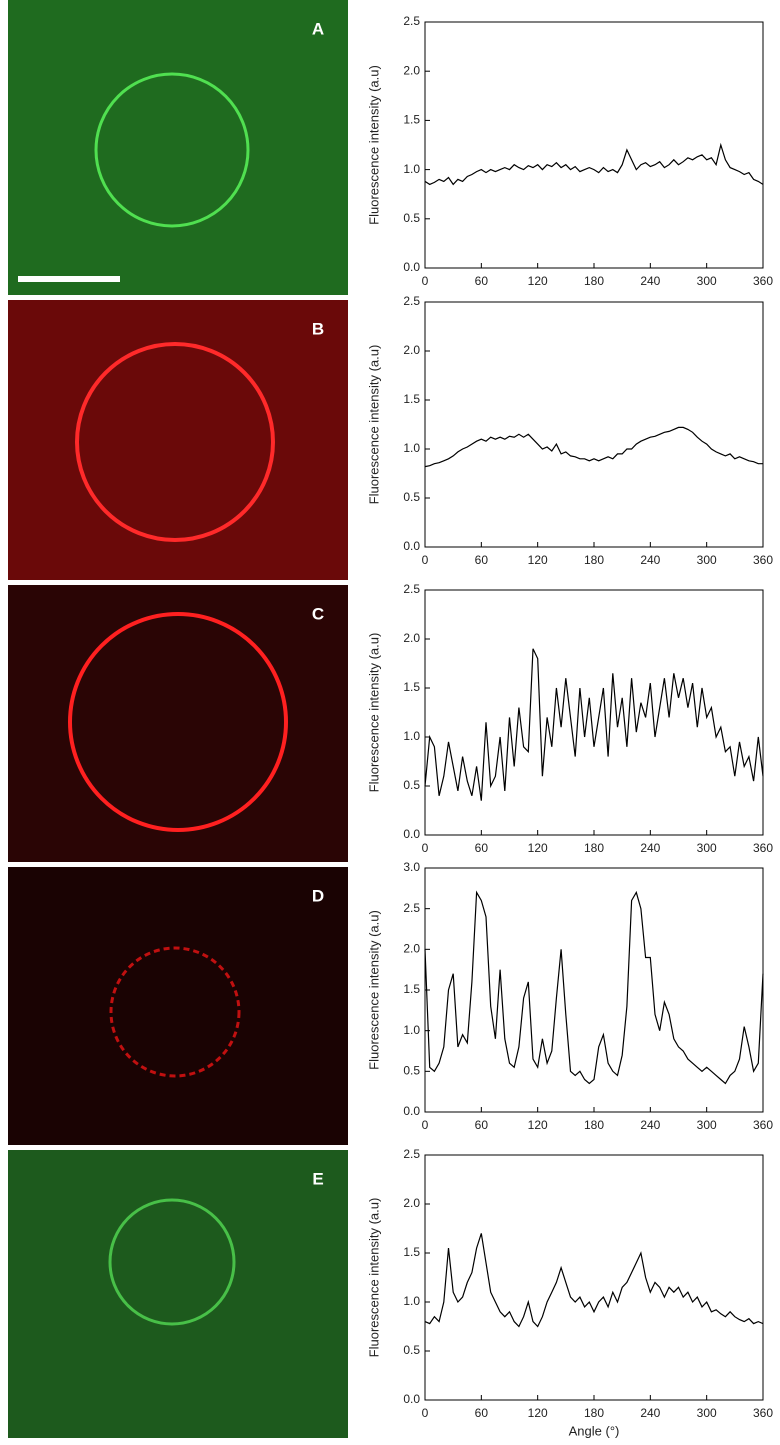  I want to click on panel-label: B, so click(318, 328).